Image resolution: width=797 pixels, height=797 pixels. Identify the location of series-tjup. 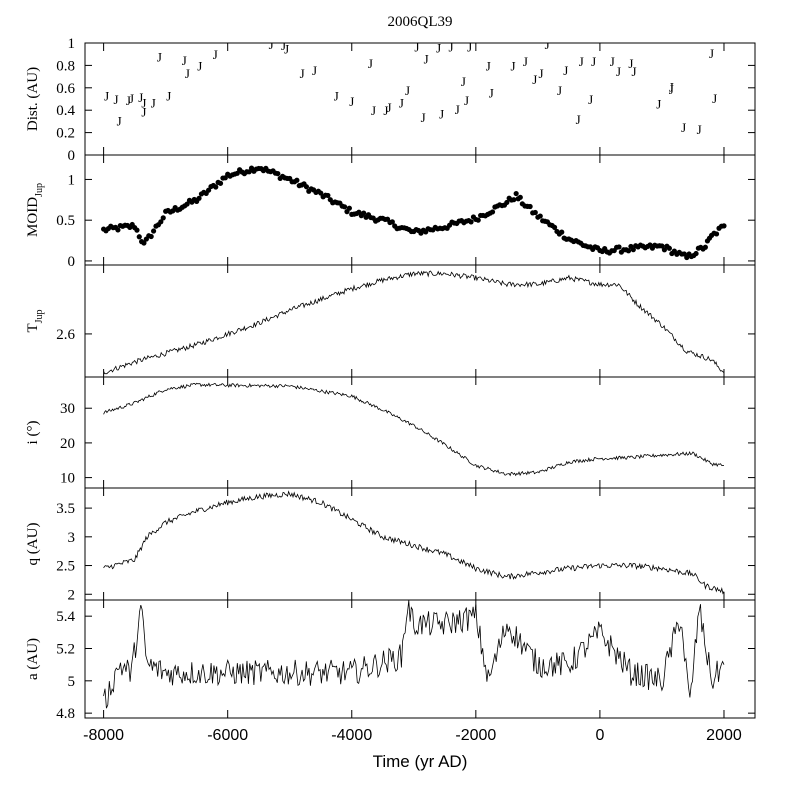
(414, 322).